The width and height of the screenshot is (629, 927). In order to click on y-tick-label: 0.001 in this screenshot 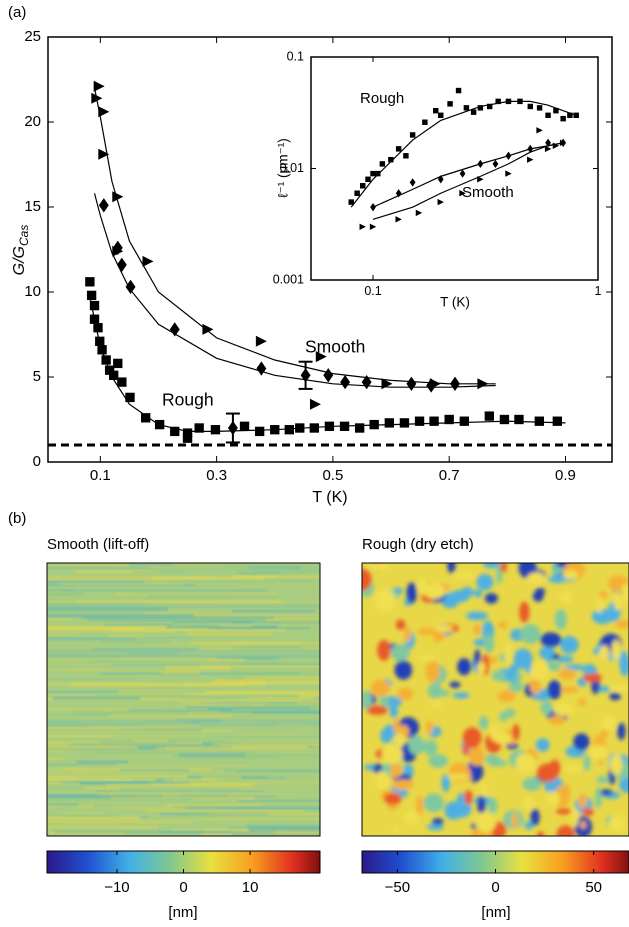, I will do `click(288, 279)`.